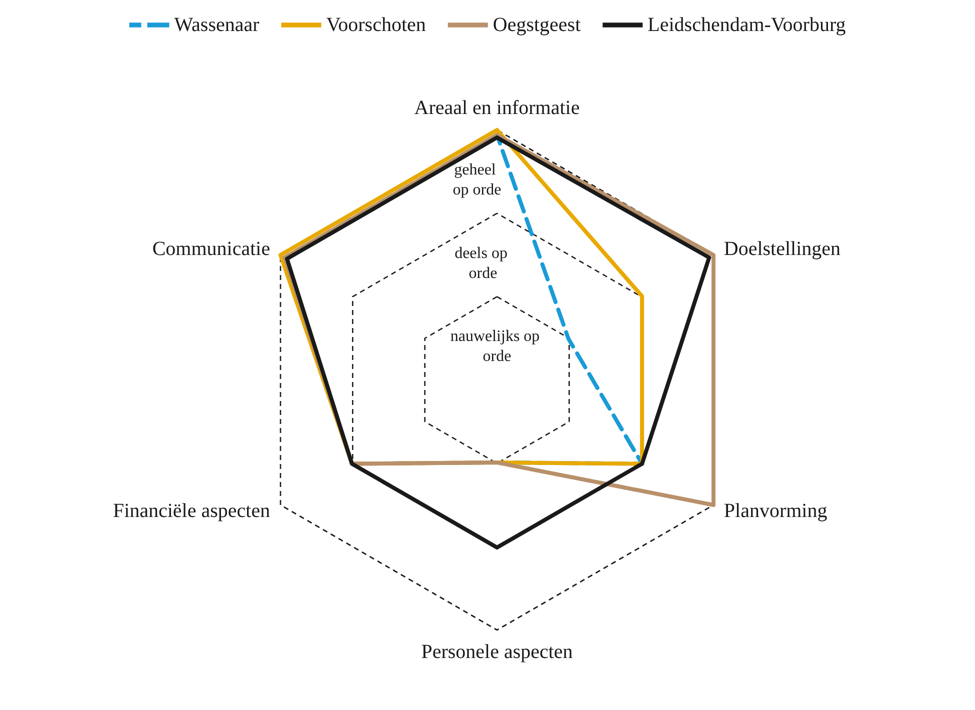 This screenshot has width=975, height=710. I want to click on spoke-label: Areaal en informatie, so click(497, 108).